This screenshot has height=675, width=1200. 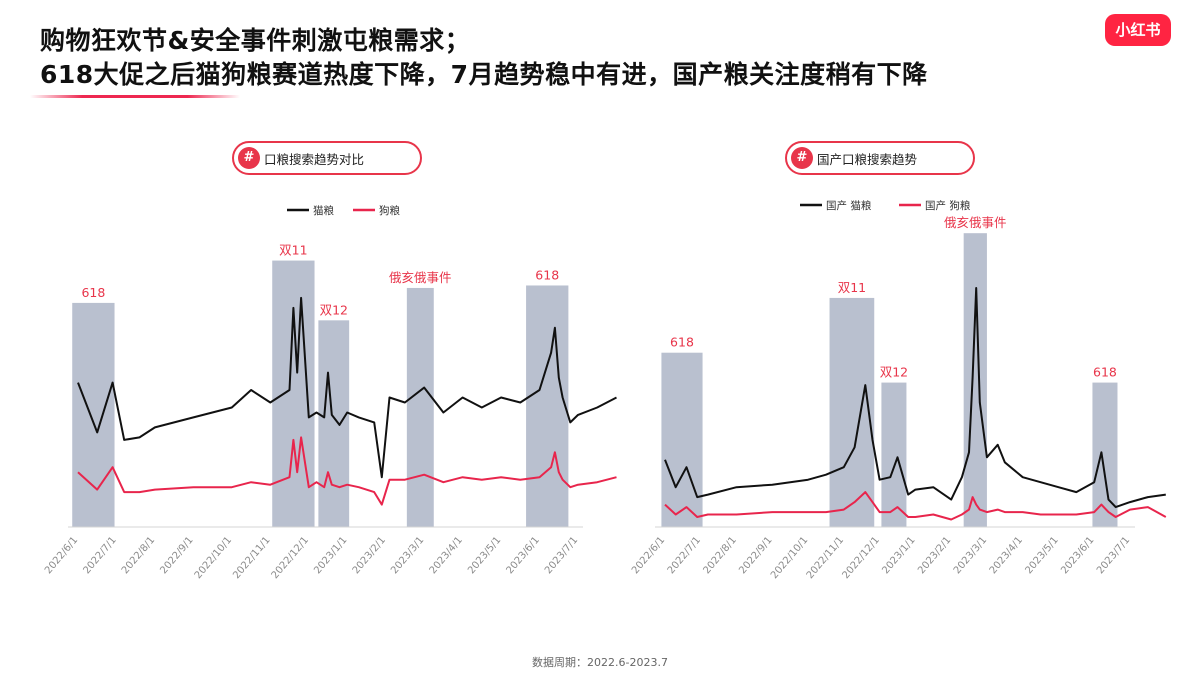 What do you see at coordinates (849, 205) in the screenshot?
I see `legend-label: 国产 猫粮` at bounding box center [849, 205].